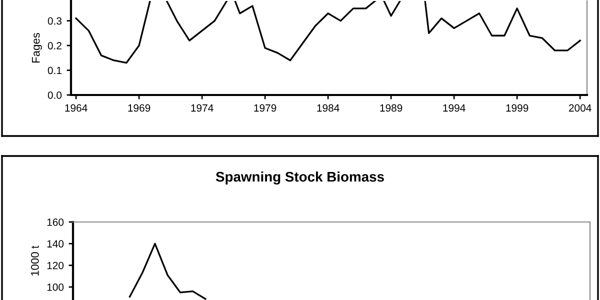 The width and height of the screenshot is (600, 300). I want to click on x-tick-label: 1989, so click(391, 108).